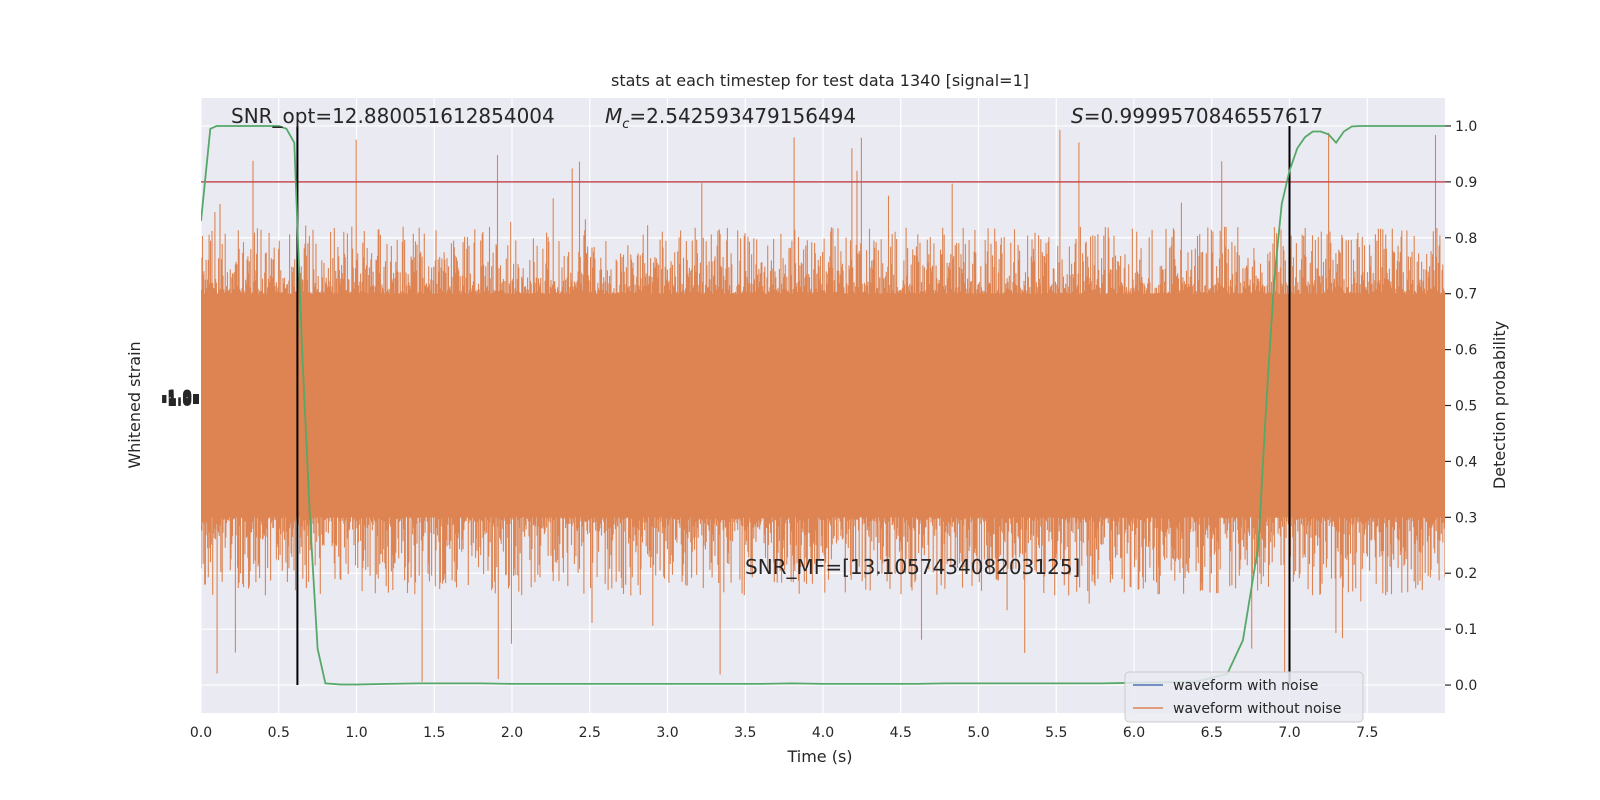 The height and width of the screenshot is (800, 1600). I want to click on x-tick-label: 3.5, so click(745, 733).